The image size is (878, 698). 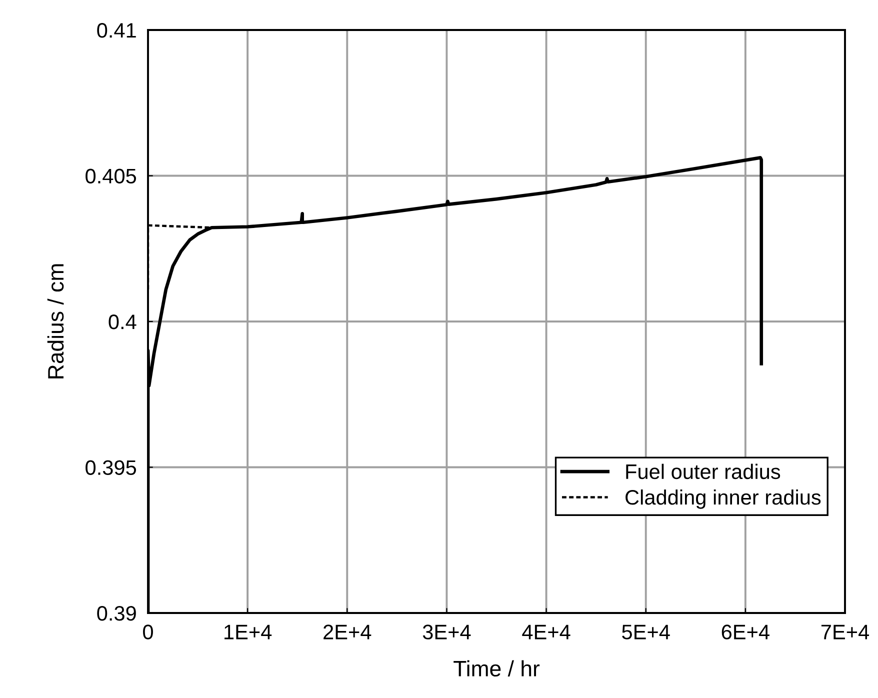 What do you see at coordinates (111, 176) in the screenshot?
I see `y-tick-label: 0.405` at bounding box center [111, 176].